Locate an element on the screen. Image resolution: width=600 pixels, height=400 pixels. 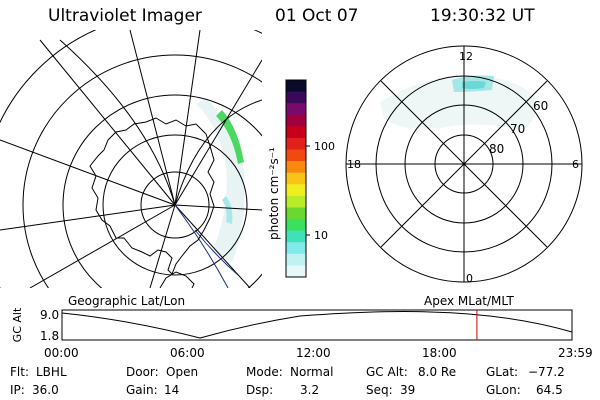
aurora-band-faint is located at coordinates (220, 180).